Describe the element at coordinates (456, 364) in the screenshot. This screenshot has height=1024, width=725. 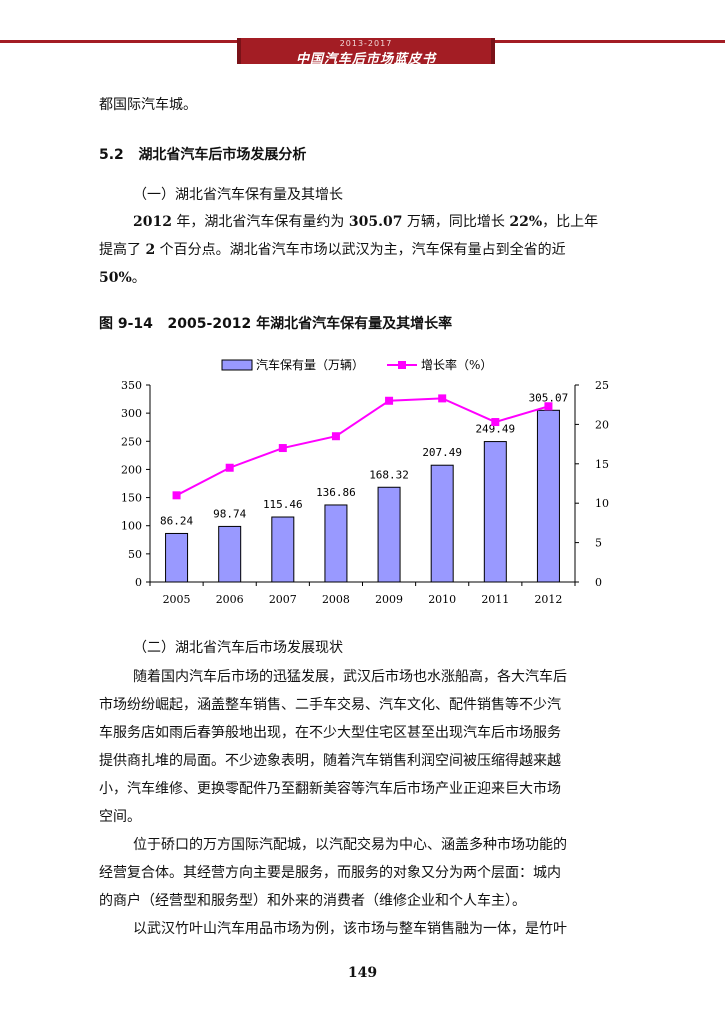
I see `legend-line-label: 增长率（%）` at that location.